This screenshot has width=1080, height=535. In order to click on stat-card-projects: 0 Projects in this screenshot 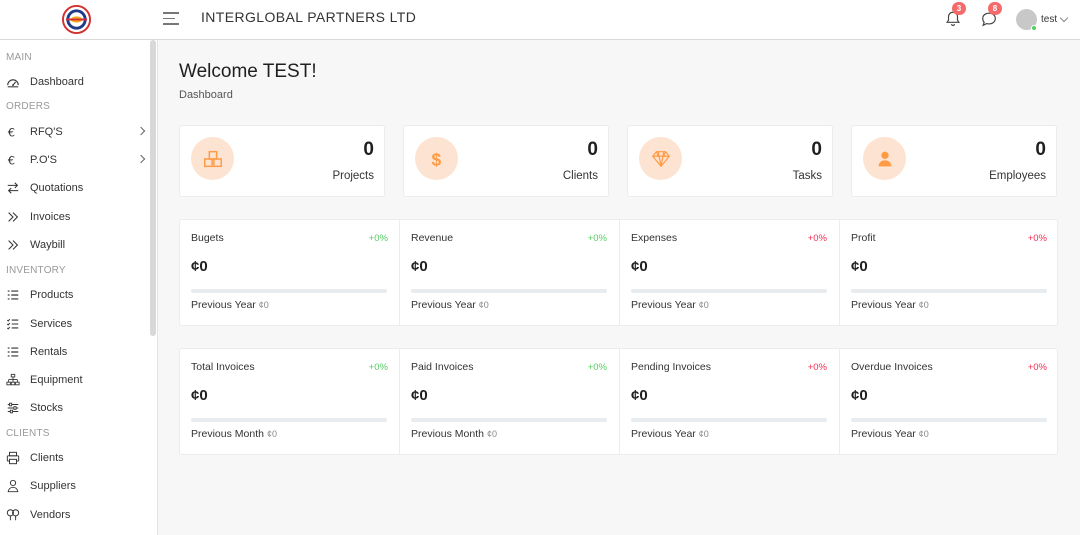, I will do `click(282, 161)`.